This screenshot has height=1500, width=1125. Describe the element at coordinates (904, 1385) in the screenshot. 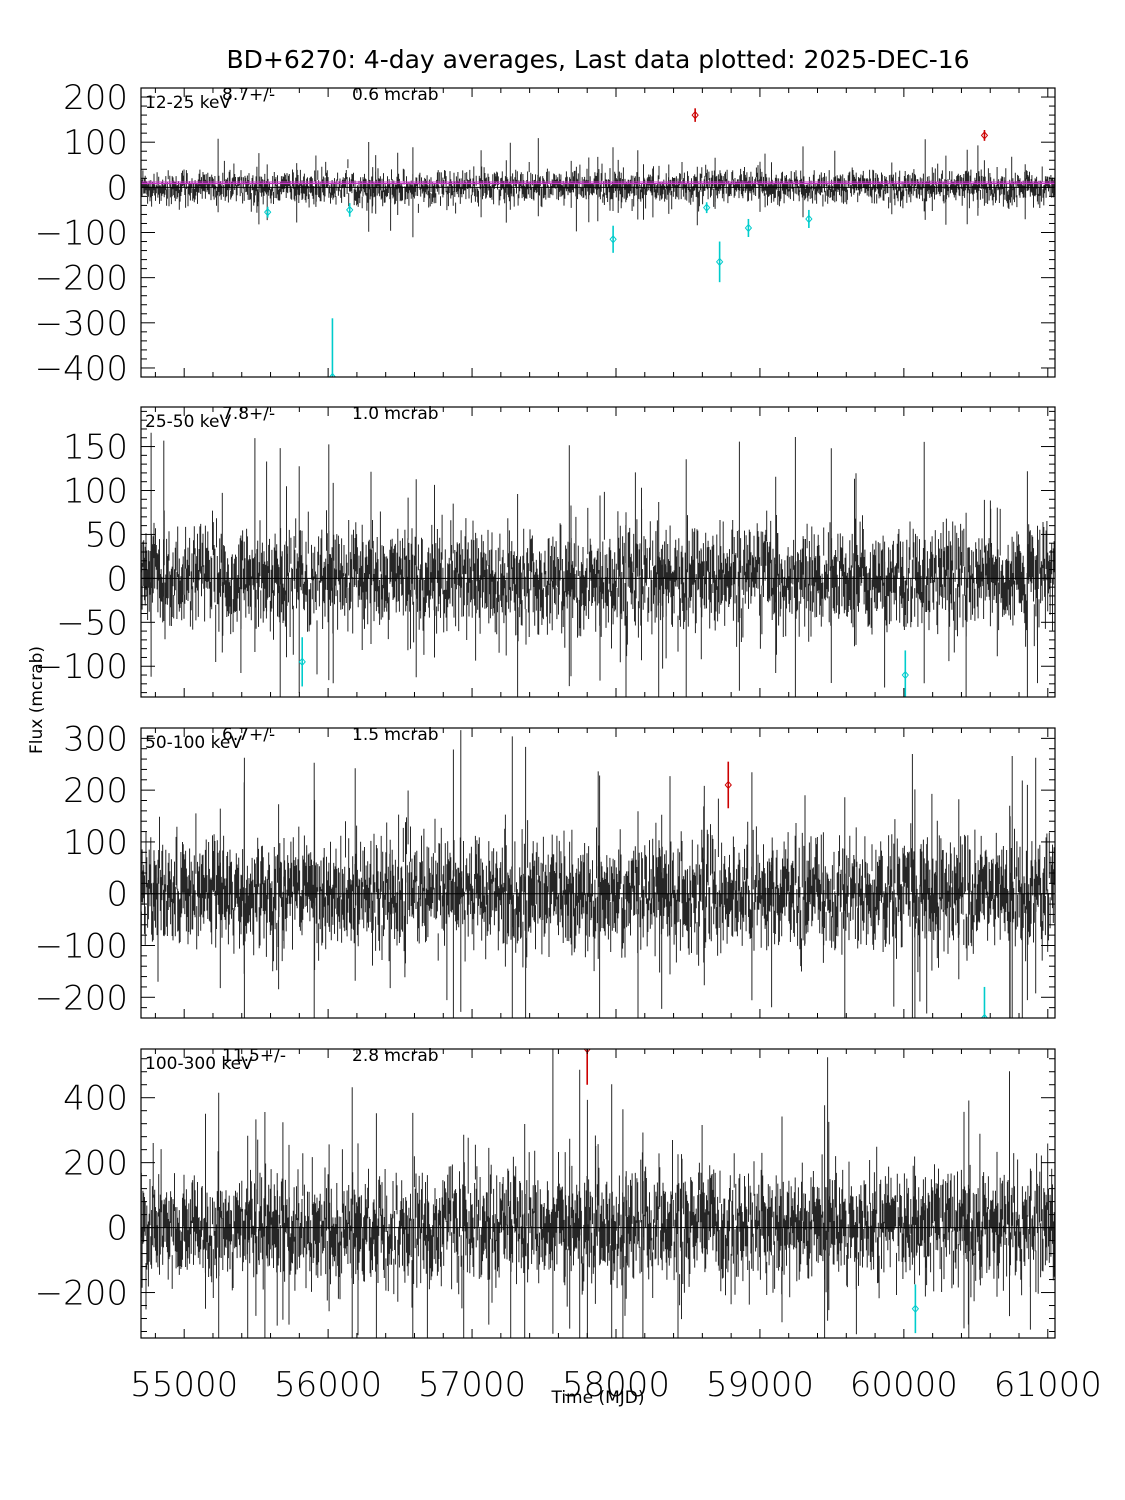

I see `x-tick-label: 60000` at that location.